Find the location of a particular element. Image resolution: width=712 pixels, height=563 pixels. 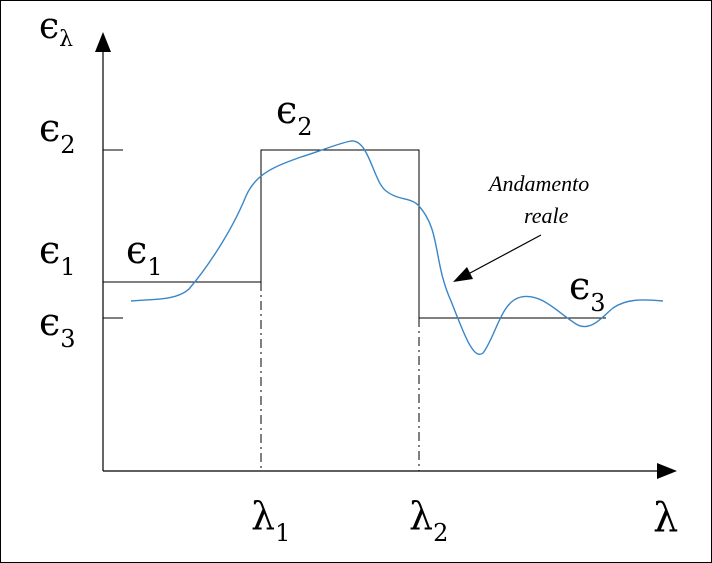

y-axis-arrowhead is located at coordinates (103, 42).